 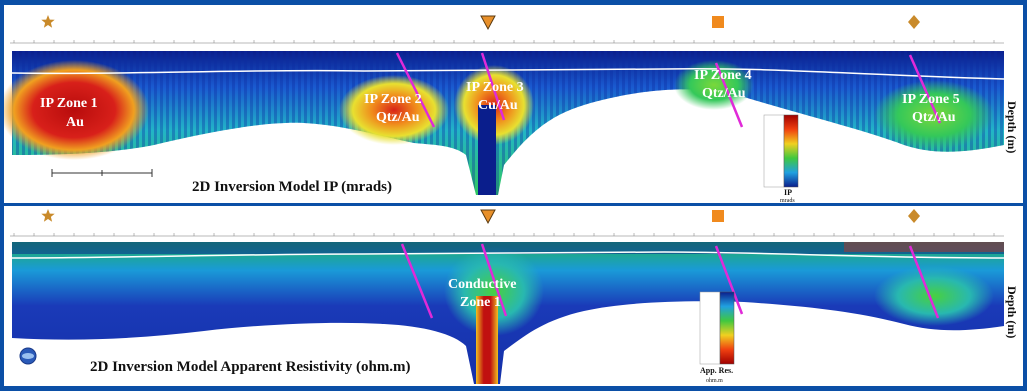 What do you see at coordinates (508, 255) in the screenshot?
I see `res-topography-line` at bounding box center [508, 255].